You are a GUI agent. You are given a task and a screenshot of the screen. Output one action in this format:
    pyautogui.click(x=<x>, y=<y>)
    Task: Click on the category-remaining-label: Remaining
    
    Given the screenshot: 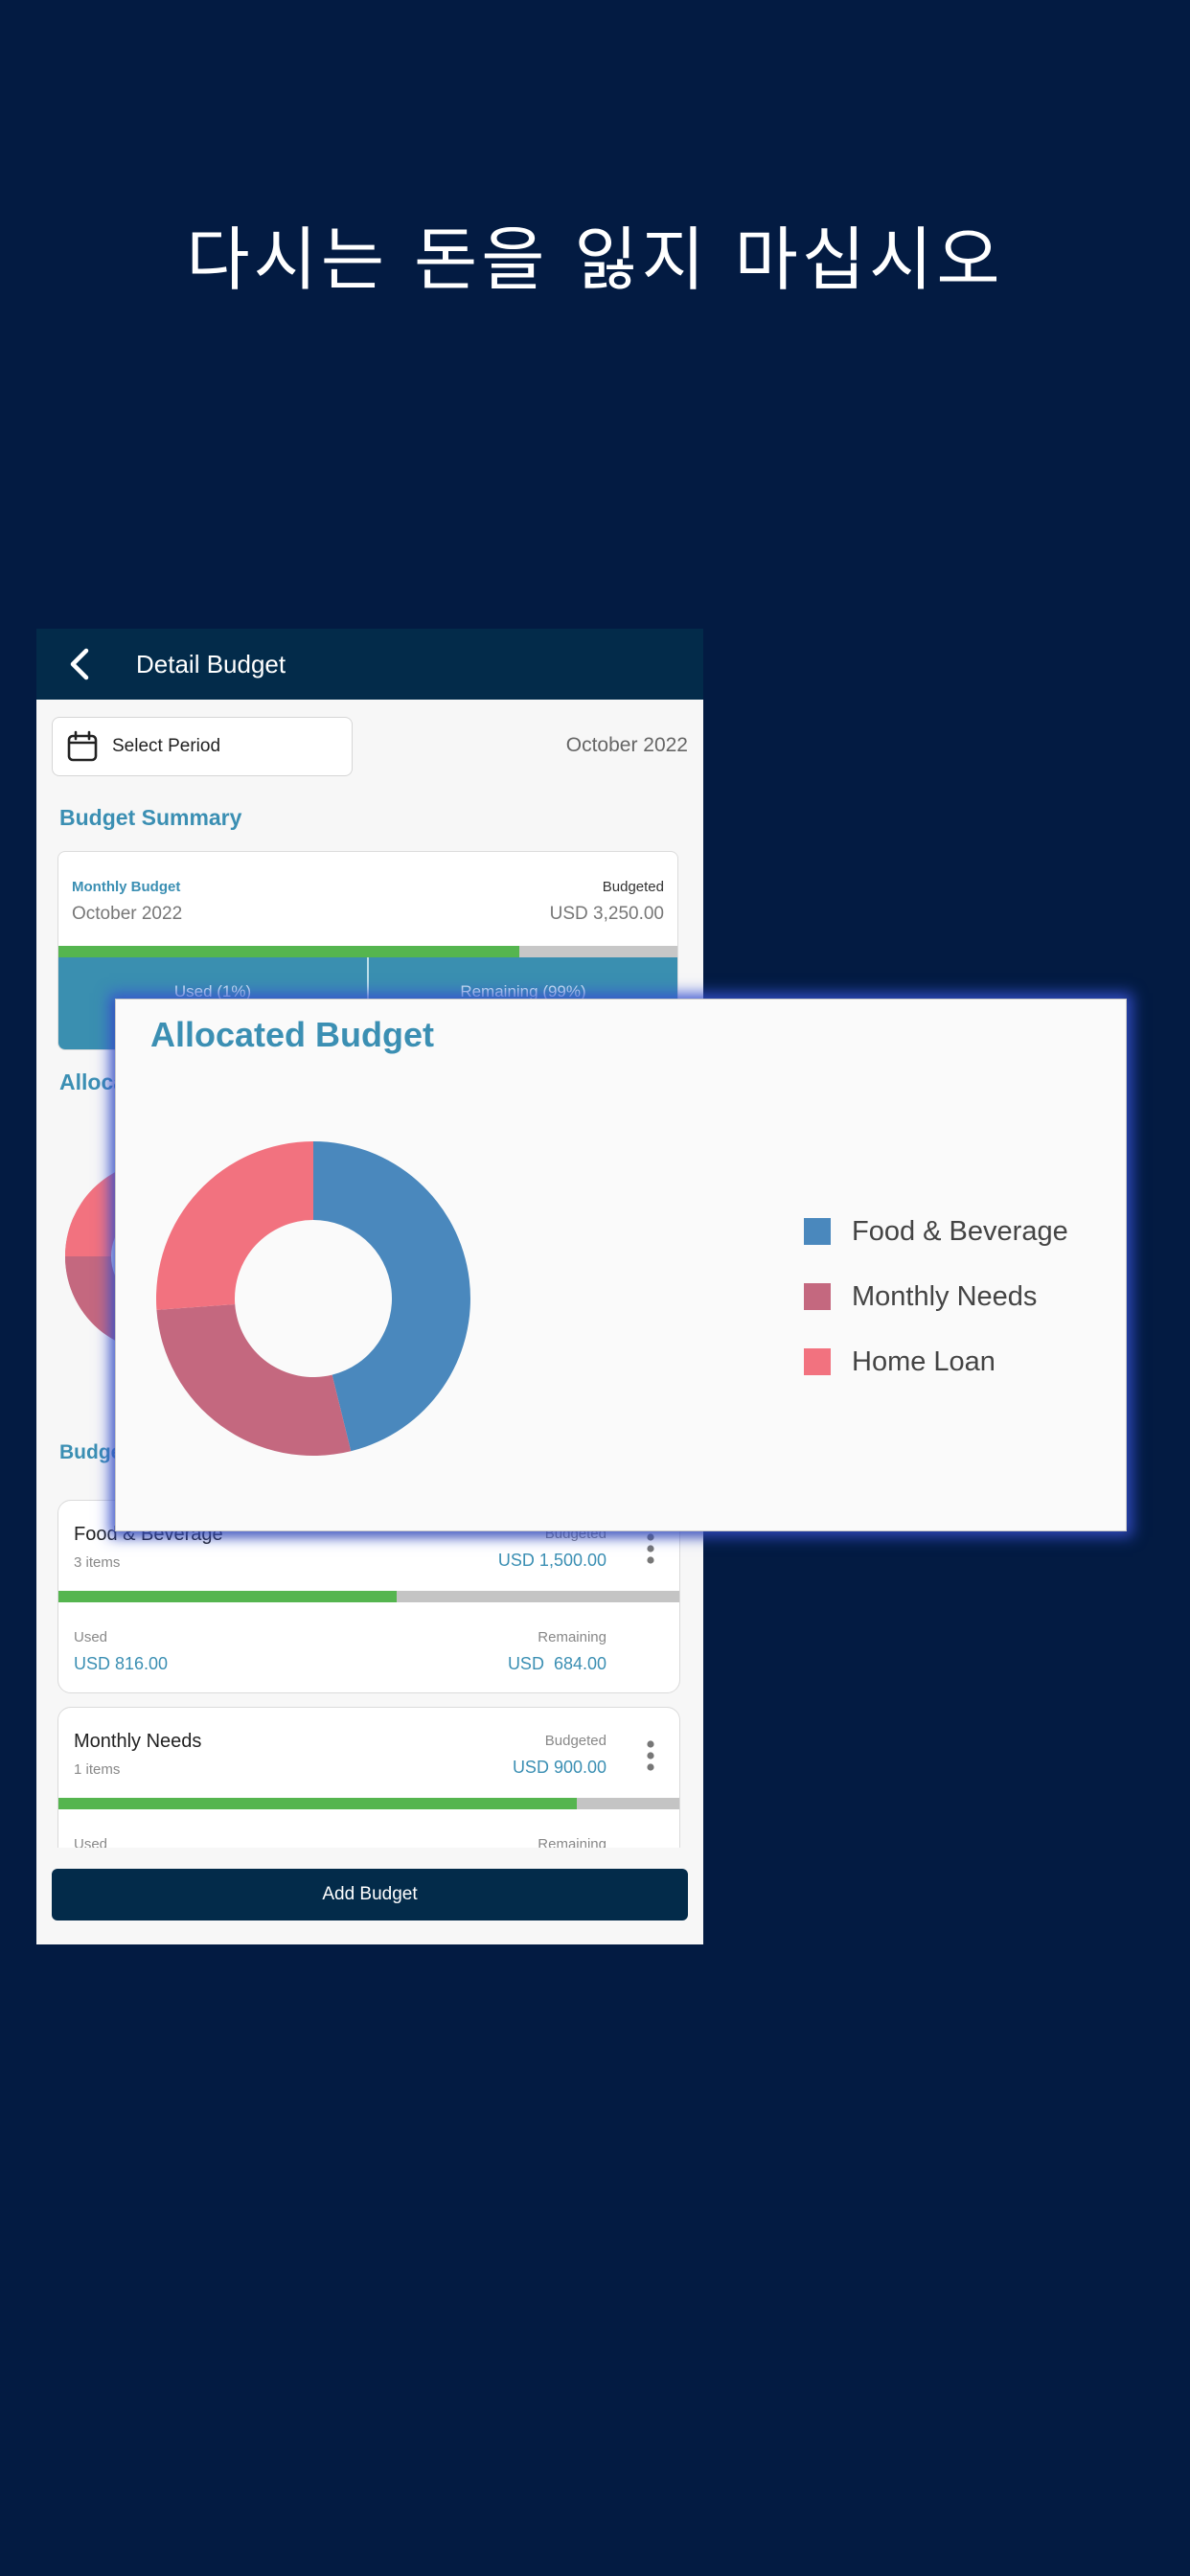 What is the action you would take?
    pyautogui.click(x=572, y=1637)
    